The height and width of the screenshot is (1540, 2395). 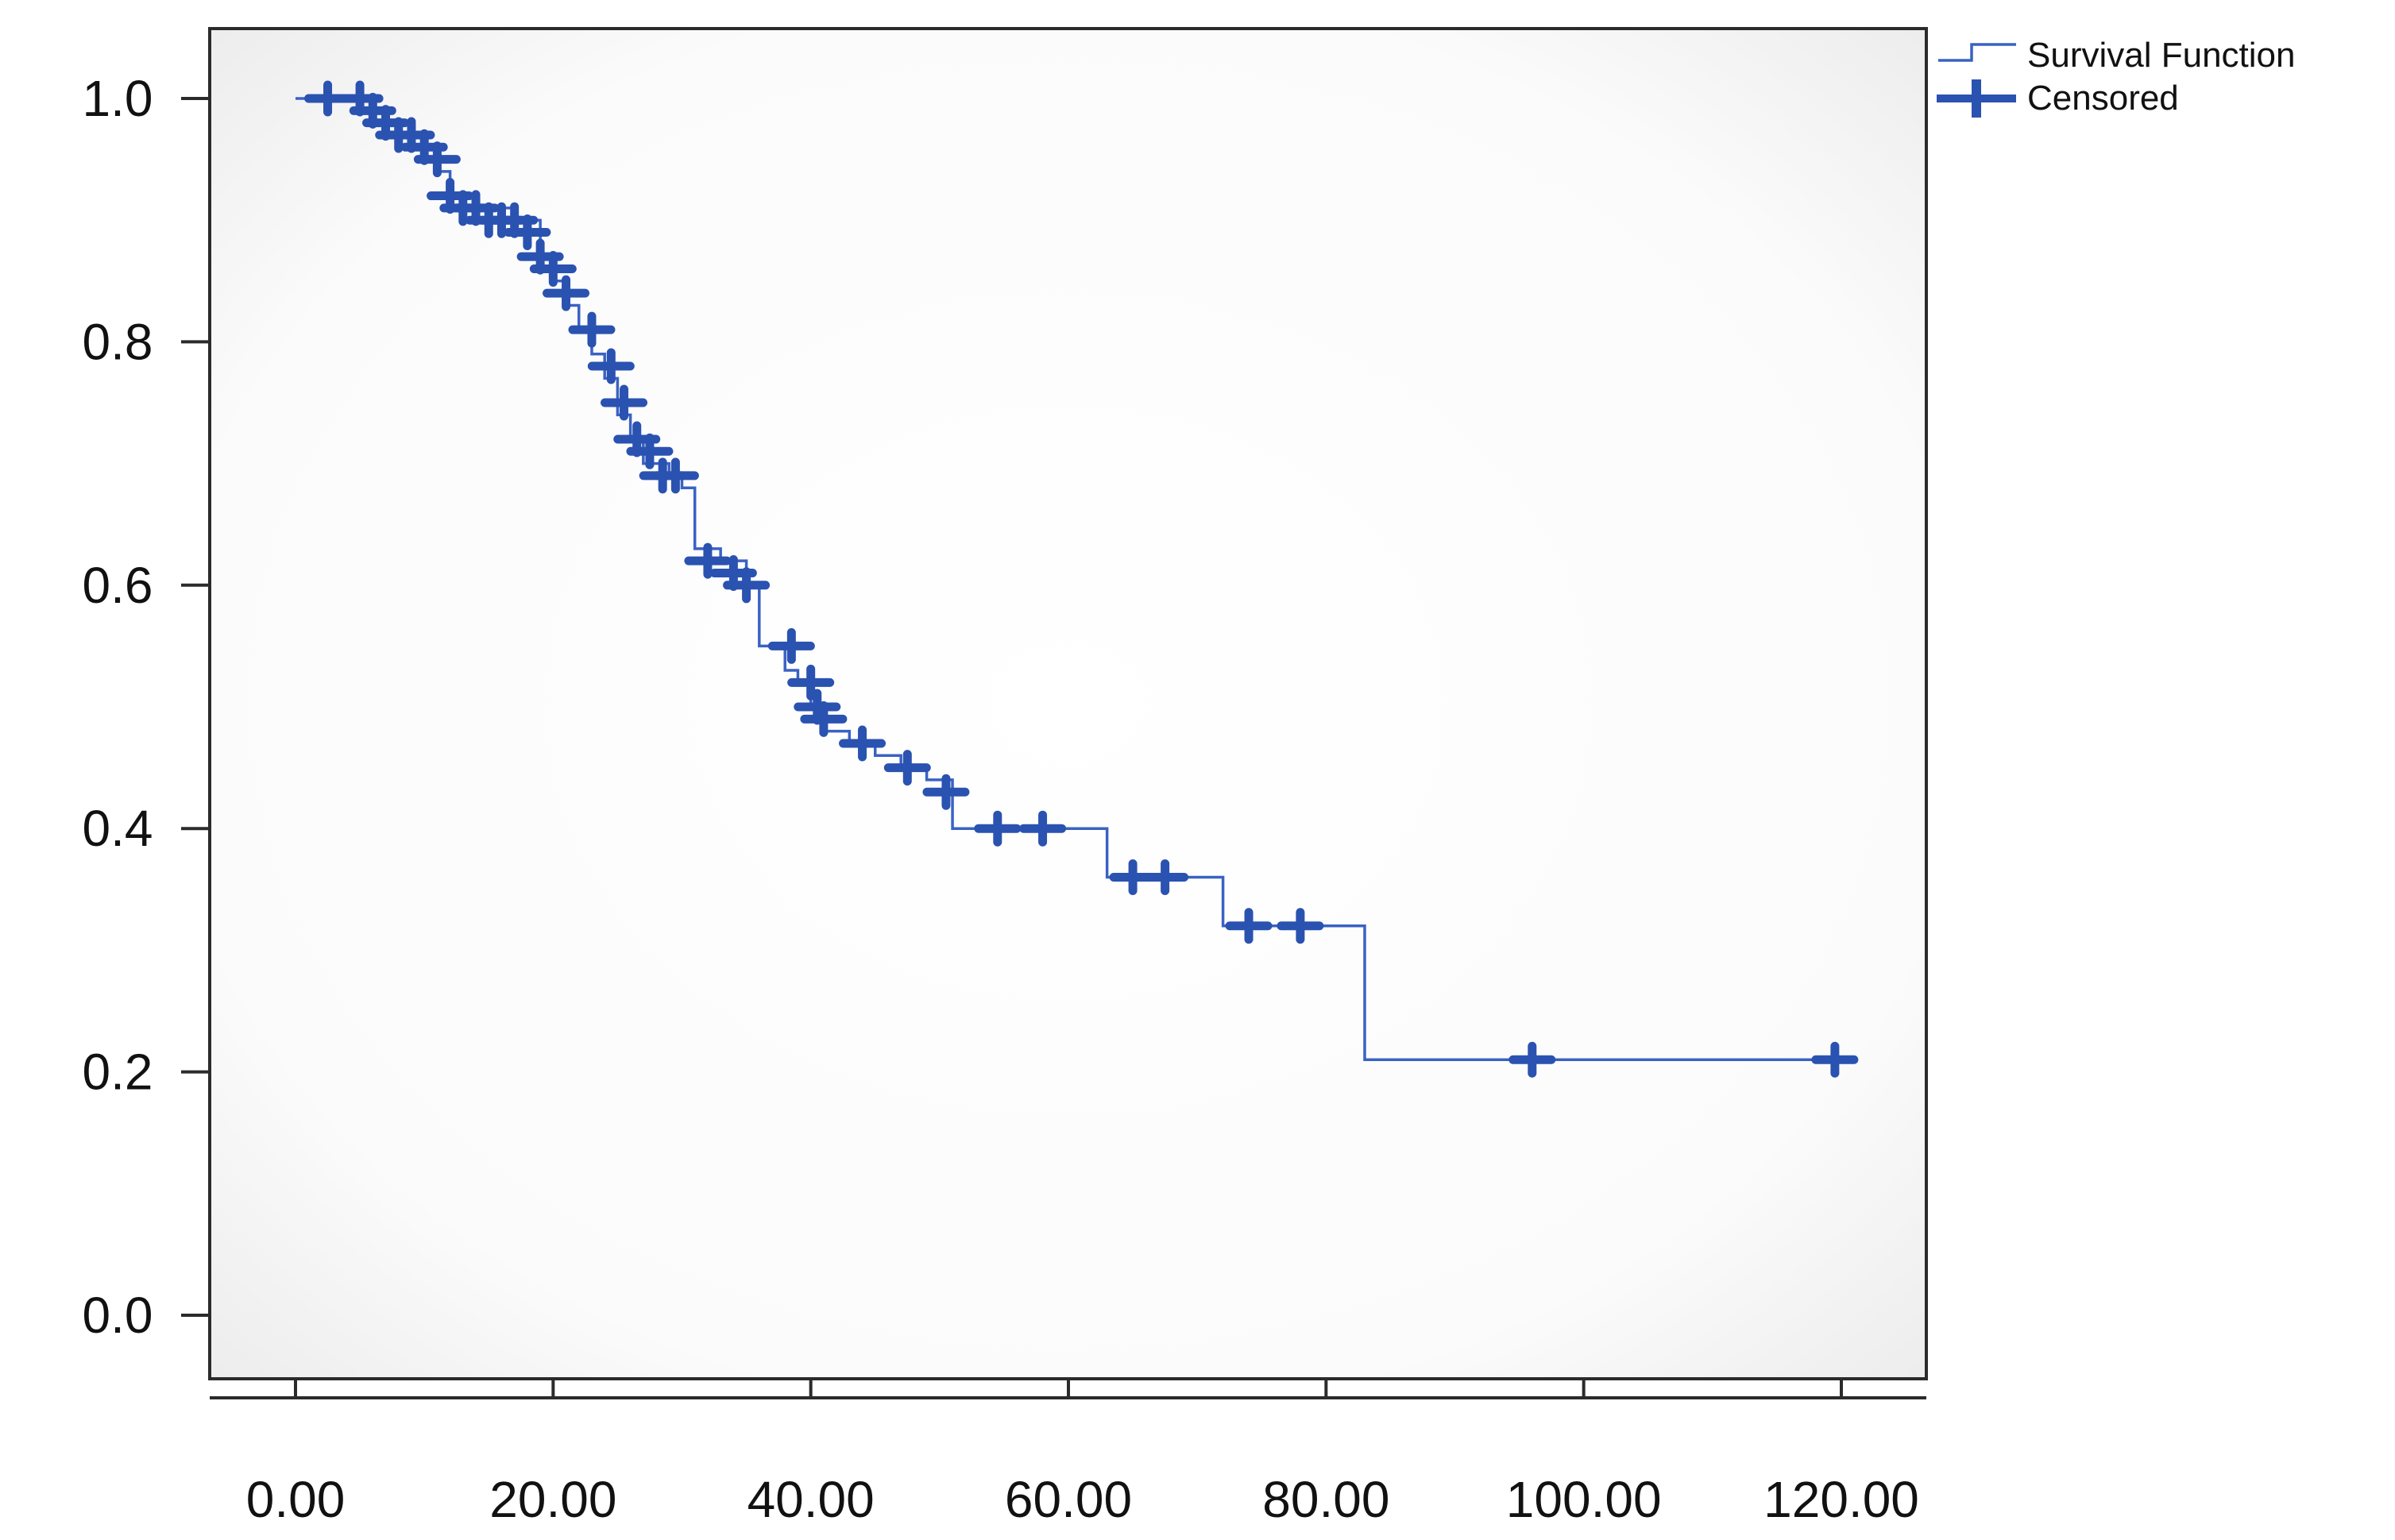 What do you see at coordinates (1068, 1499) in the screenshot?
I see `x-tick-label: 60.00` at bounding box center [1068, 1499].